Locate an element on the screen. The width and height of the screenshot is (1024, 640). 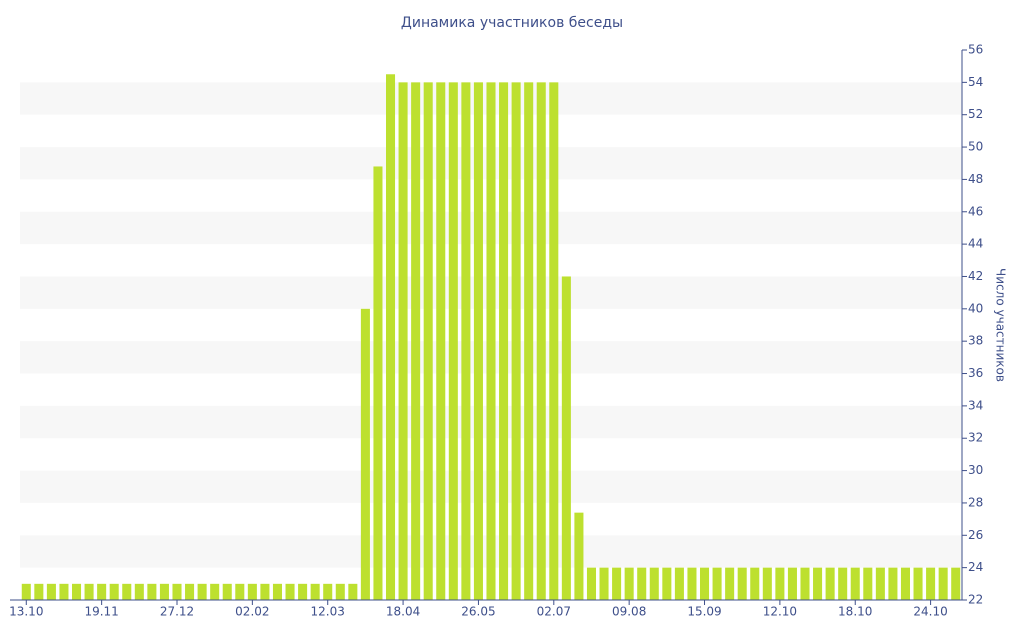
y-tick-label: 26 is located at coordinates (975, 535).